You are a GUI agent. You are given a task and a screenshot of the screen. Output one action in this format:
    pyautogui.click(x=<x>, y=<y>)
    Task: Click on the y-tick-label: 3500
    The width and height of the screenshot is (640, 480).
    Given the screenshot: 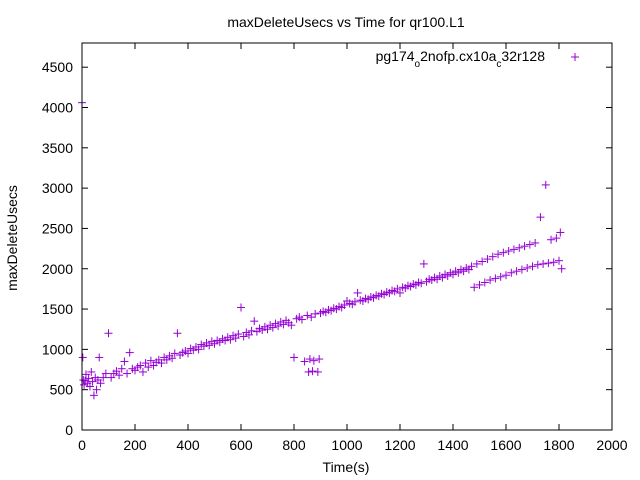 What is the action you would take?
    pyautogui.click(x=57, y=148)
    